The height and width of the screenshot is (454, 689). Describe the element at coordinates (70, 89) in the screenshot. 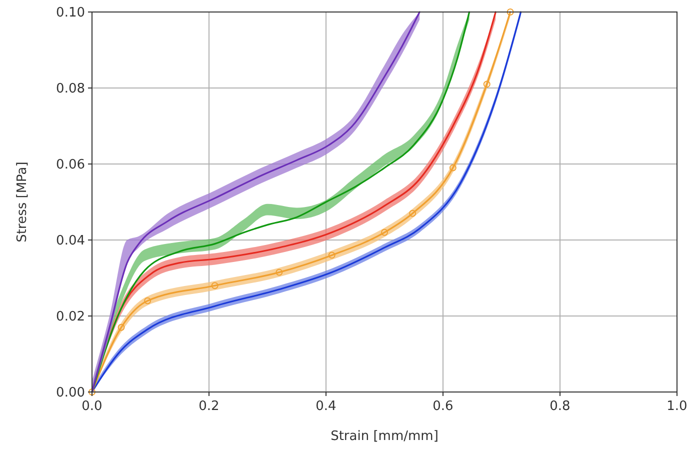

I see `y-tick-label: 0.08` at that location.